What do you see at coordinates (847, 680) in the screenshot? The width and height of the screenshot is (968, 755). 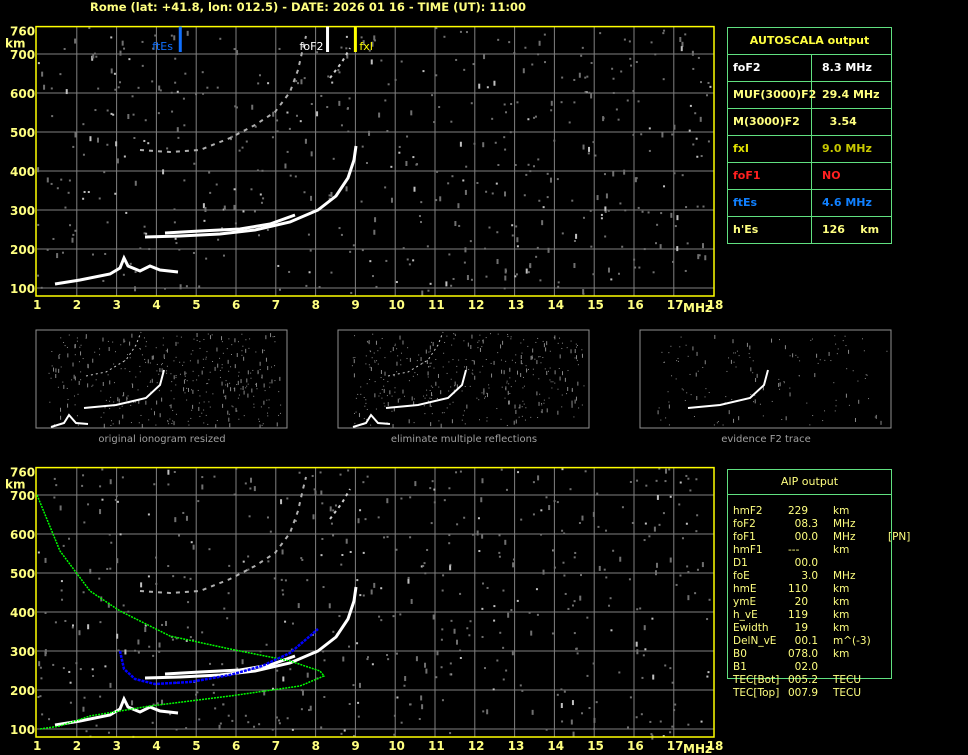 I see `aip-cell: TECU` at bounding box center [847, 680].